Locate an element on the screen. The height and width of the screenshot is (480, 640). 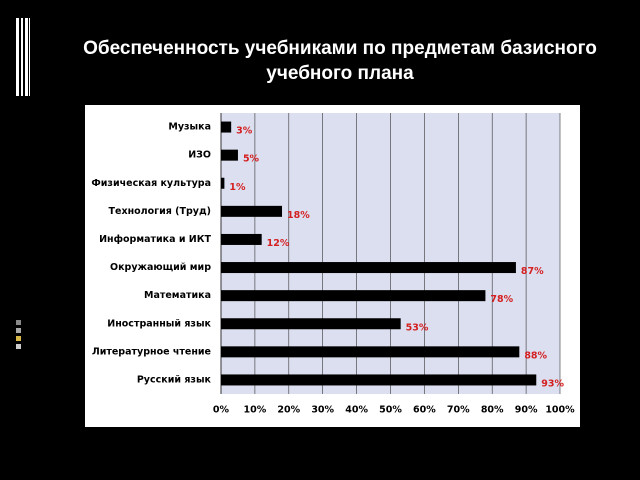
y-tick-label: ИЗО is located at coordinates (199, 155).